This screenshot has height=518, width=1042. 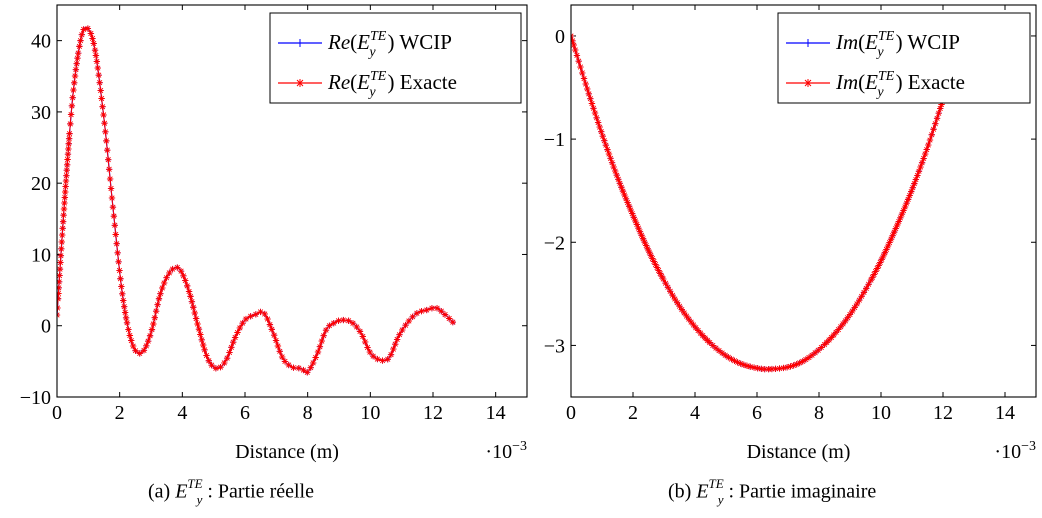 What do you see at coordinates (554, 243) in the screenshot?
I see `y-tick-label: −2` at bounding box center [554, 243].